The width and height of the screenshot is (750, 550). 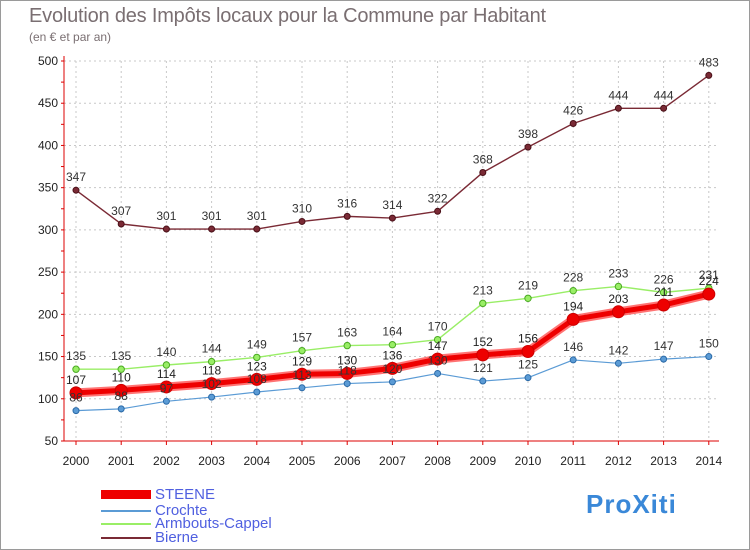 What do you see at coordinates (347, 203) in the screenshot?
I see `data-label-bierne: 316` at bounding box center [347, 203].